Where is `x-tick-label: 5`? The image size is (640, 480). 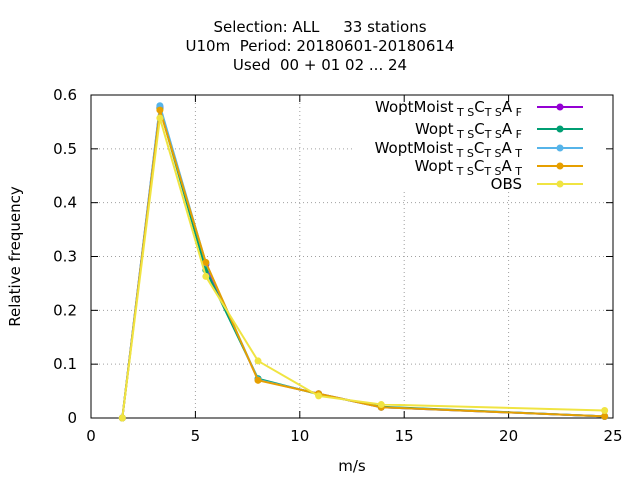 x-tick-label: 5 is located at coordinates (196, 436).